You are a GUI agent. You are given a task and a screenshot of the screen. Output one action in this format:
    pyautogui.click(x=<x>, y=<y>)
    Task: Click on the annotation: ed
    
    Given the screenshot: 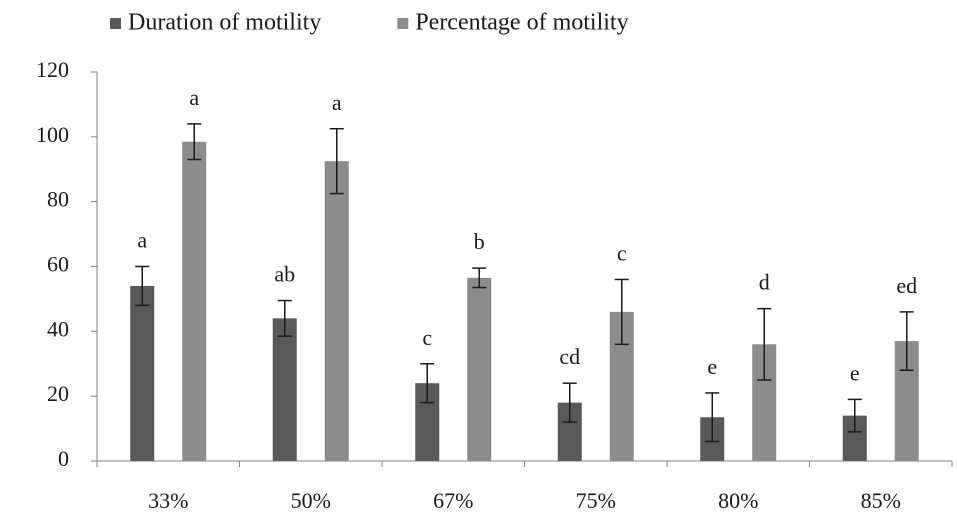 What is the action you would take?
    pyautogui.click(x=906, y=285)
    